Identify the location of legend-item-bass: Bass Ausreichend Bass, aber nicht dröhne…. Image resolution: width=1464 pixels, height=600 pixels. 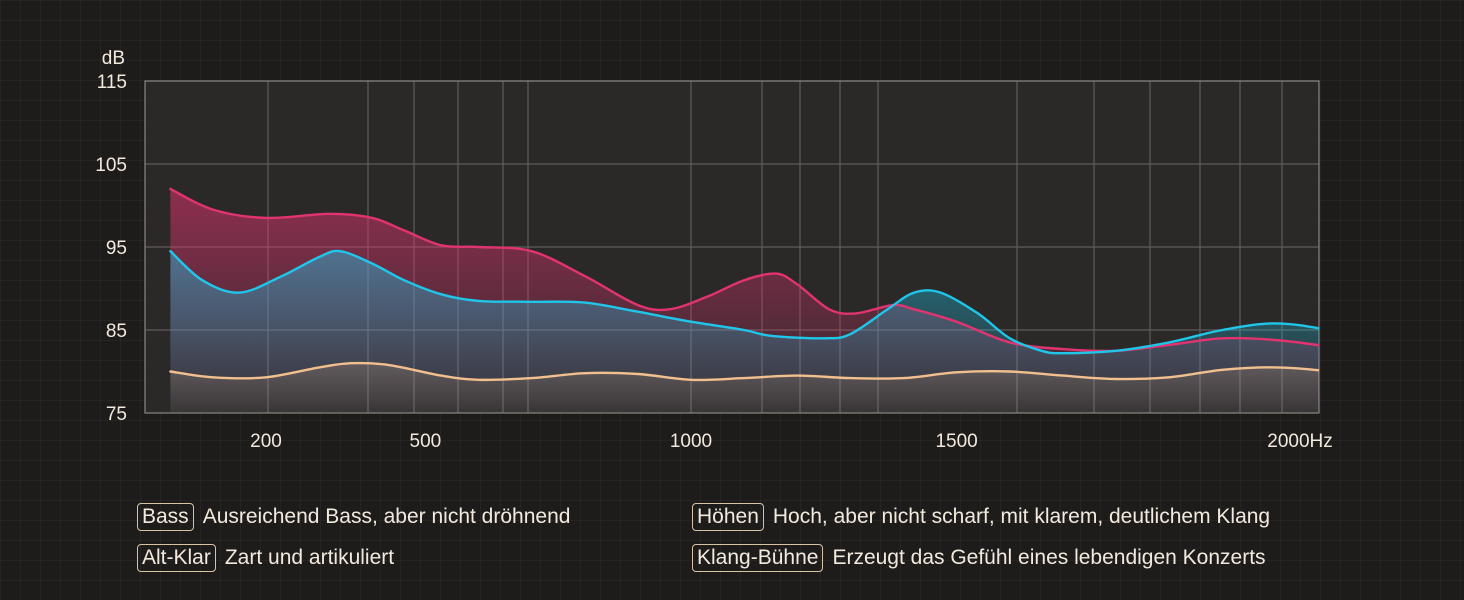
(353, 517).